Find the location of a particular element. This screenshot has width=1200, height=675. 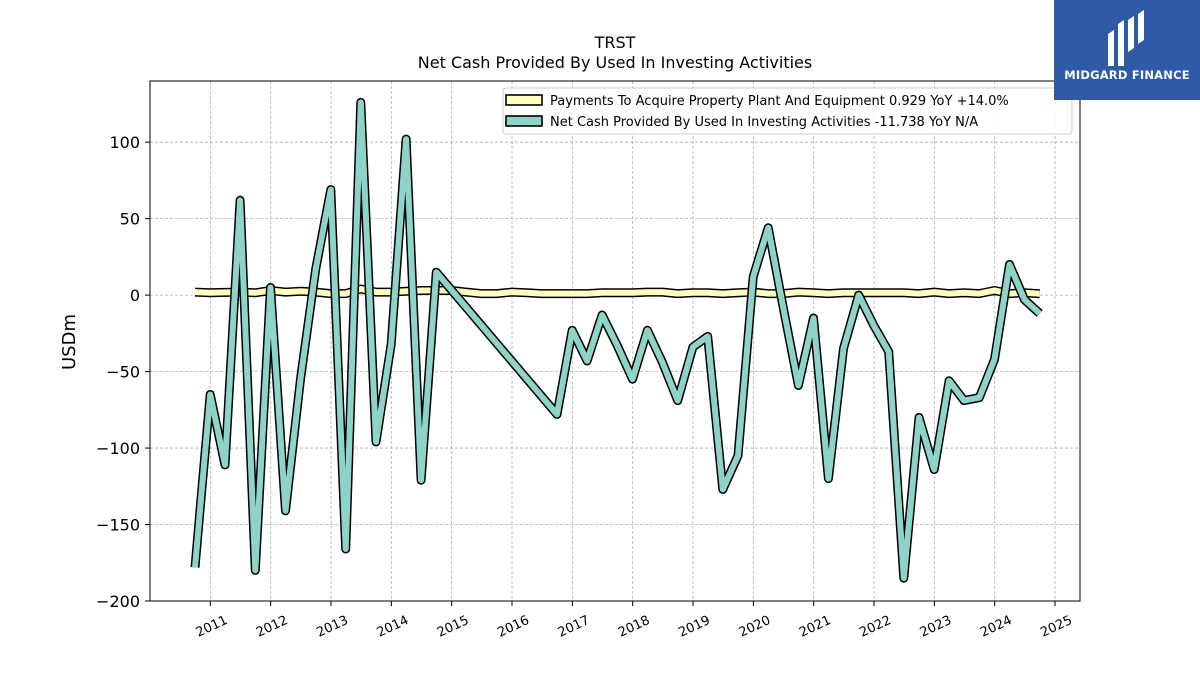

x-tick-label: 2014 is located at coordinates (393, 627).